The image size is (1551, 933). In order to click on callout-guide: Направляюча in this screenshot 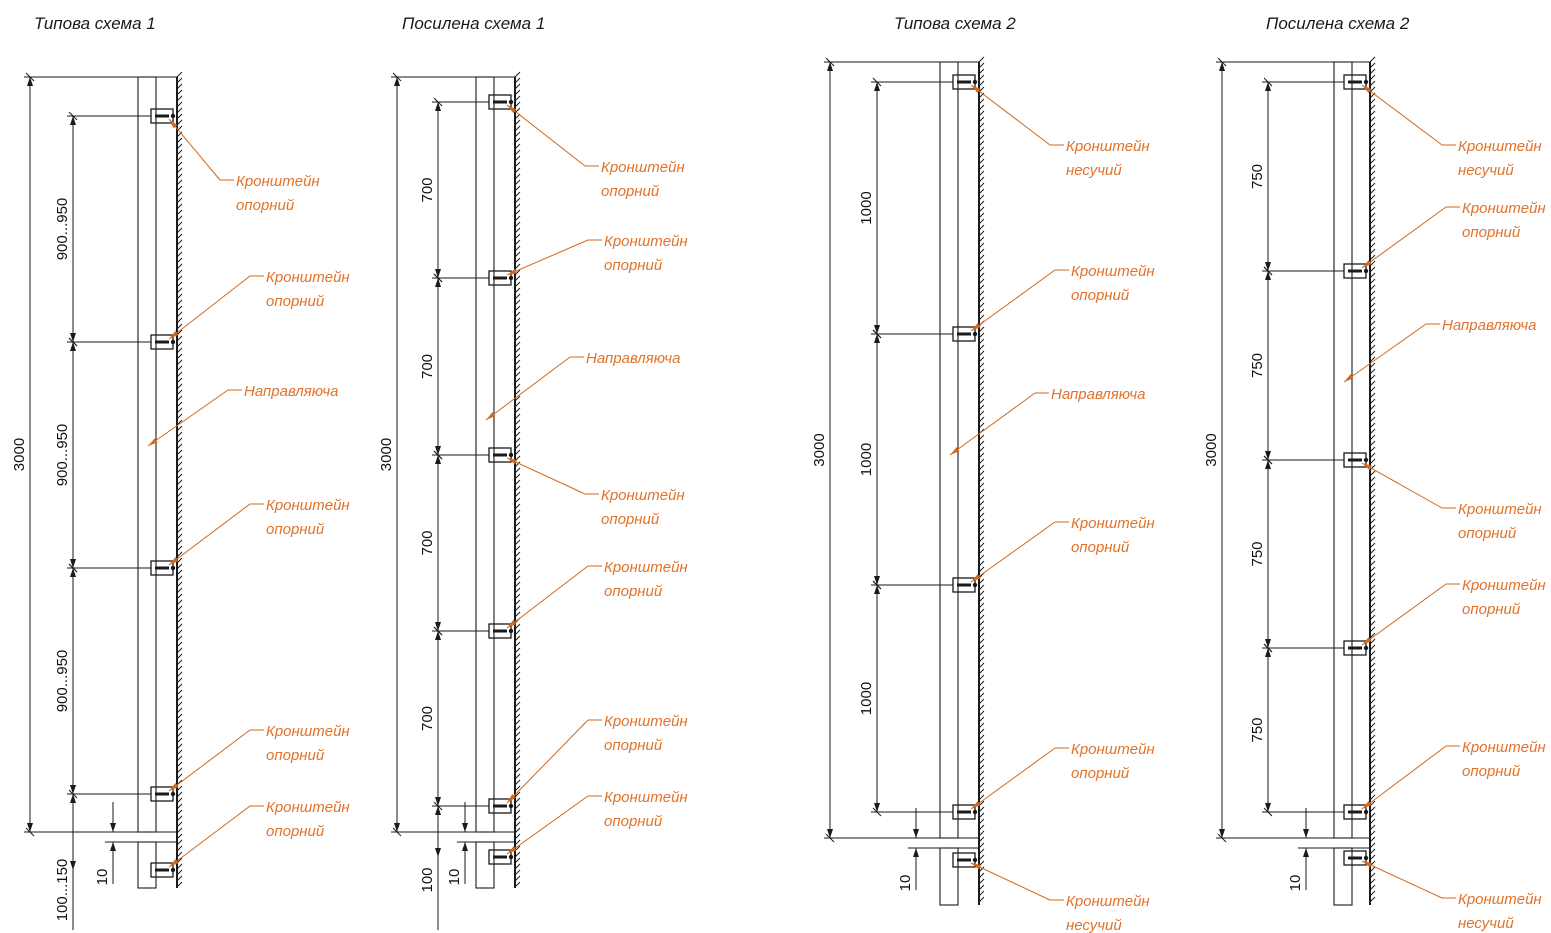, I will do `click(1439, 350)`.